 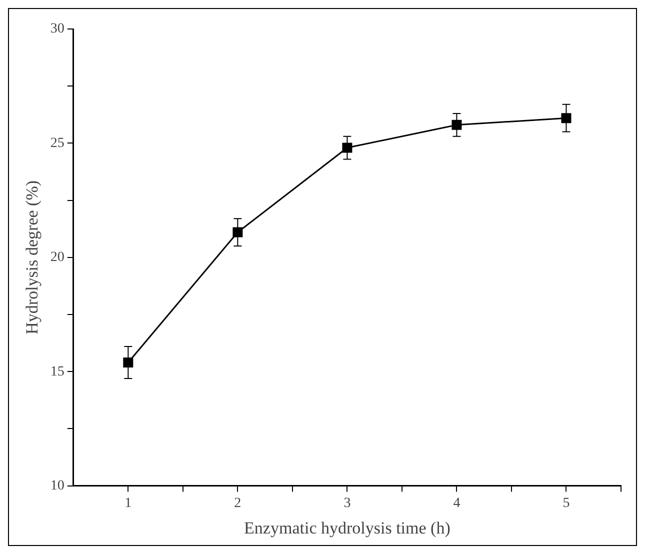 I want to click on x-tick-label: 2, so click(x=238, y=503).